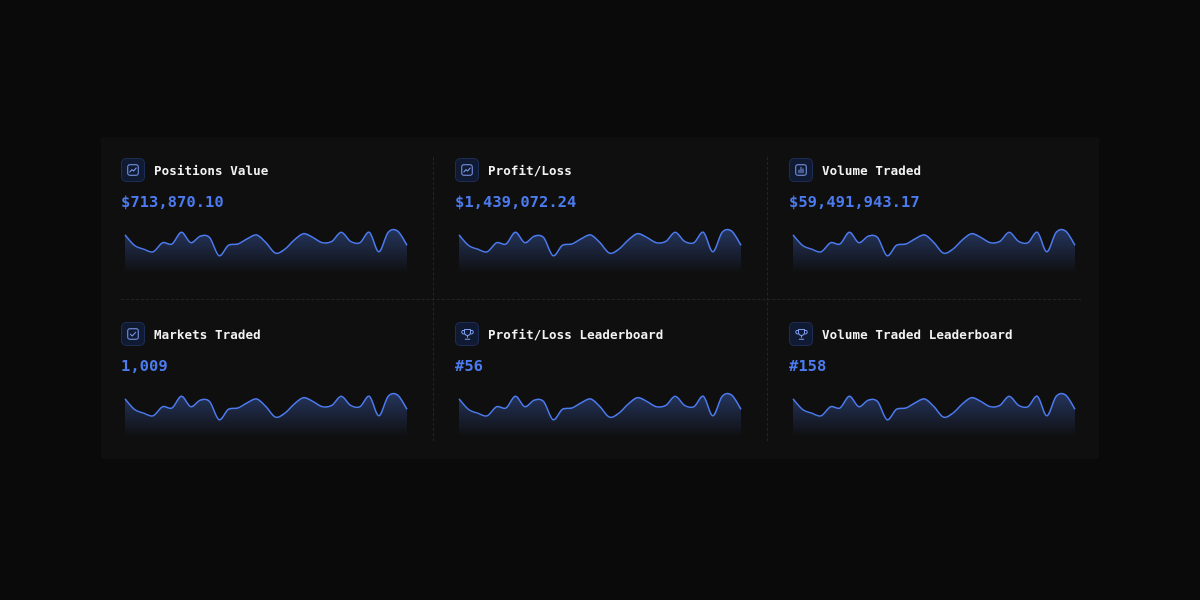 This screenshot has width=1200, height=600. What do you see at coordinates (530, 170) in the screenshot?
I see `stat-label: Profit/Loss` at bounding box center [530, 170].